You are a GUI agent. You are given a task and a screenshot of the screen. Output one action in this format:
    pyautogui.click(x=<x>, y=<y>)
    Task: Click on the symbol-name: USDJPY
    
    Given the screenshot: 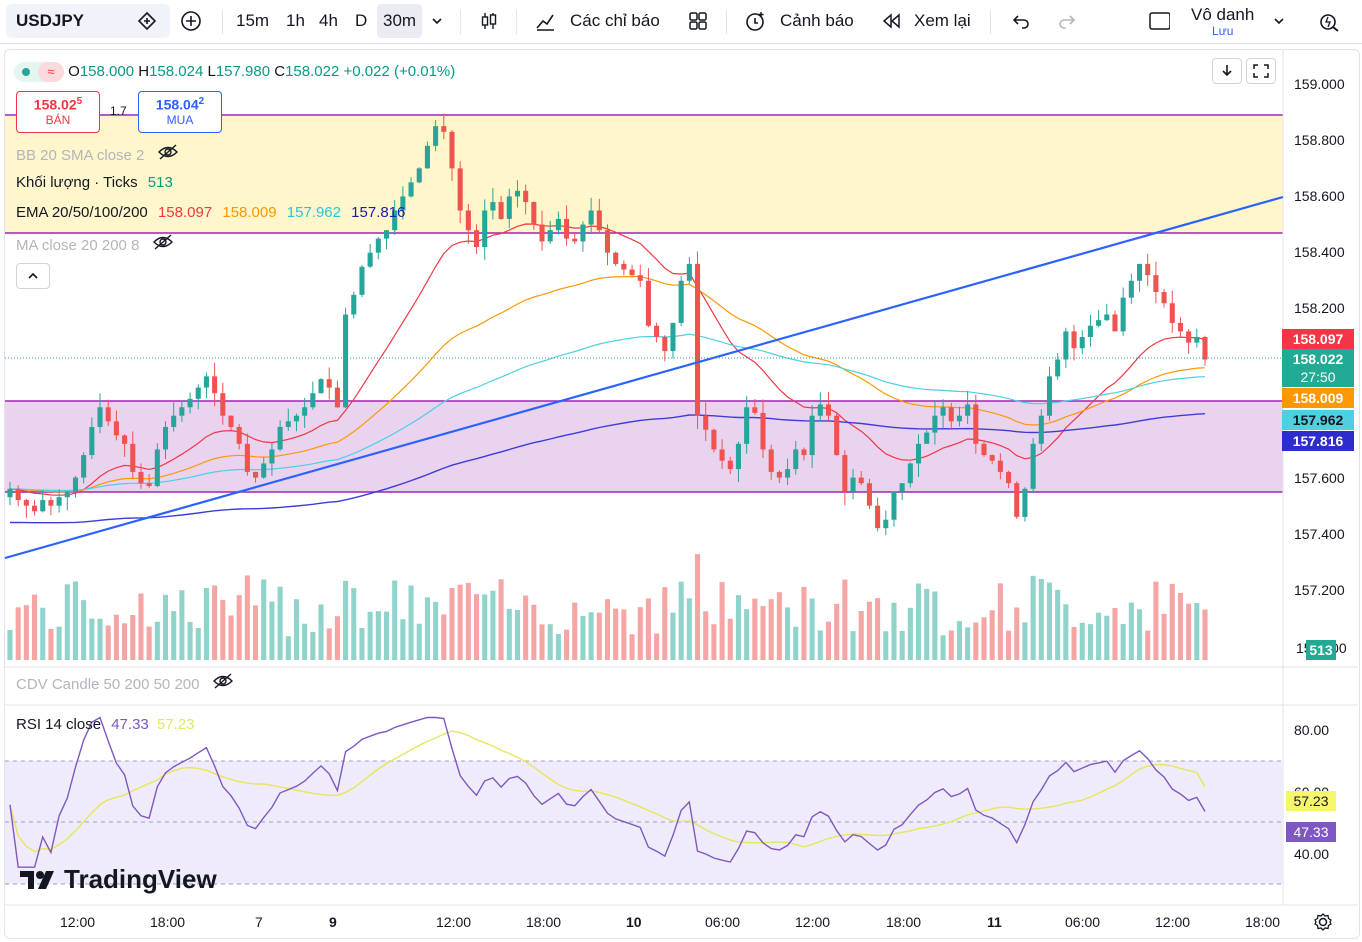 What is the action you would take?
    pyautogui.click(x=50, y=20)
    